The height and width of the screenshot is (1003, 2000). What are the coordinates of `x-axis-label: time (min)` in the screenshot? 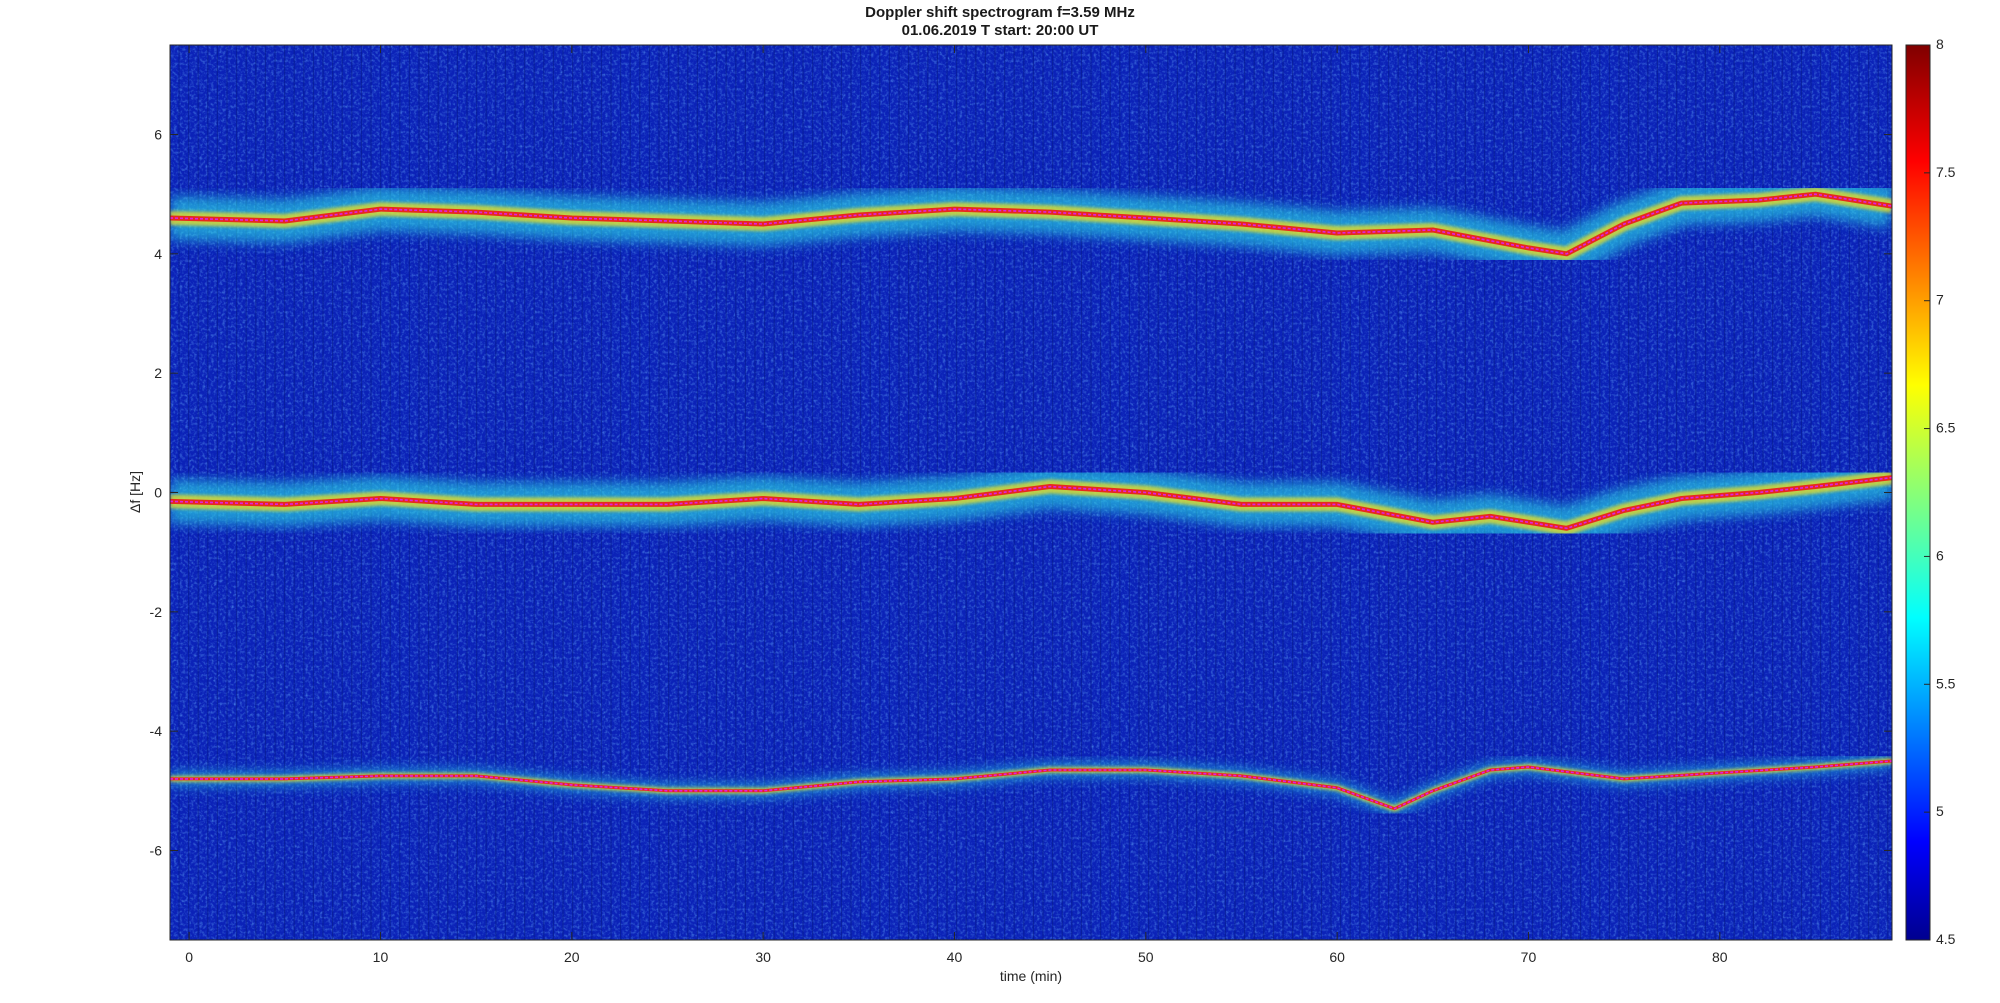 It's located at (1031, 976).